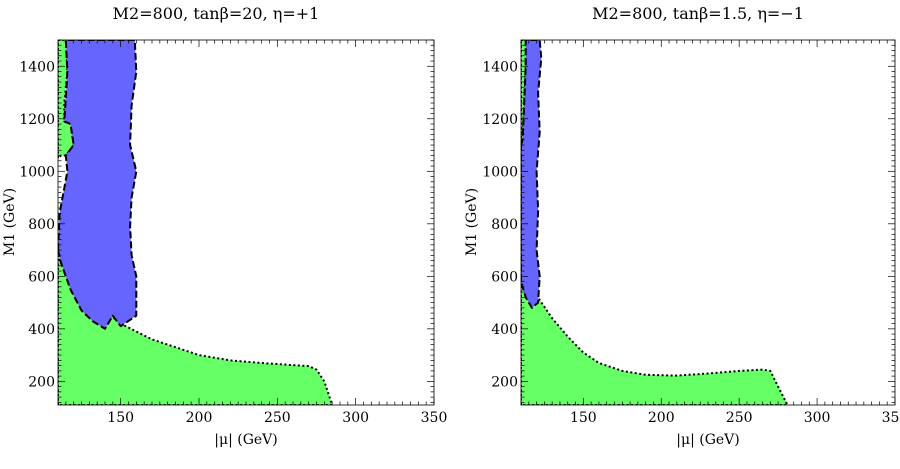  I want to click on panel-left-ylabel: M1 (GeV), so click(10, 222).